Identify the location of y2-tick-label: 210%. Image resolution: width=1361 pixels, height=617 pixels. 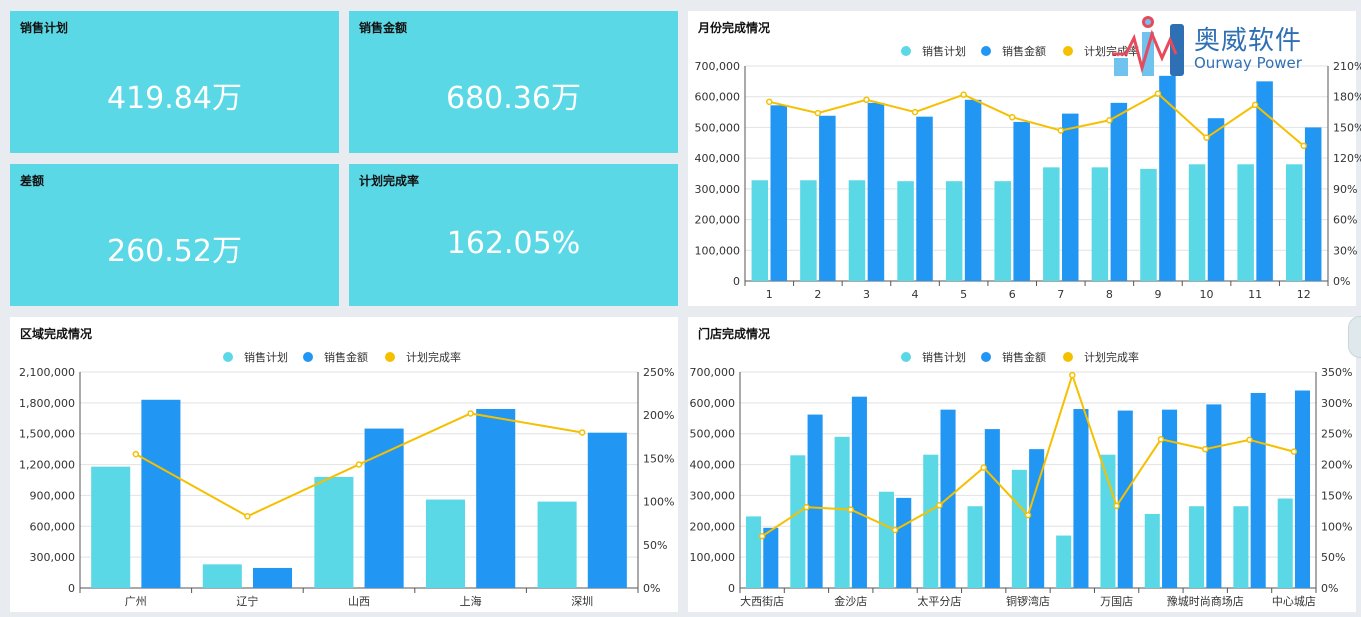
(1347, 66).